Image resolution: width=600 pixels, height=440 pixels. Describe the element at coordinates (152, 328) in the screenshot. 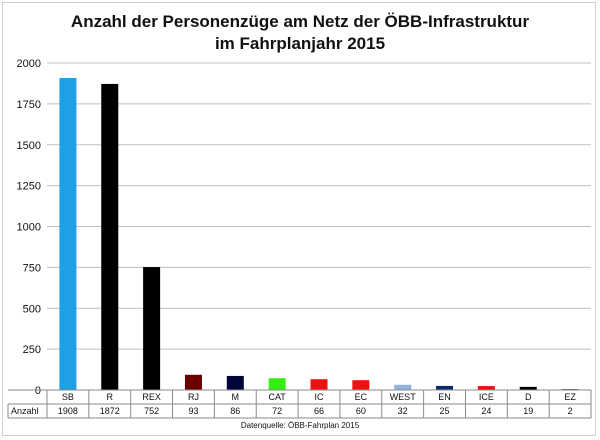

I see `bar-rex` at that location.